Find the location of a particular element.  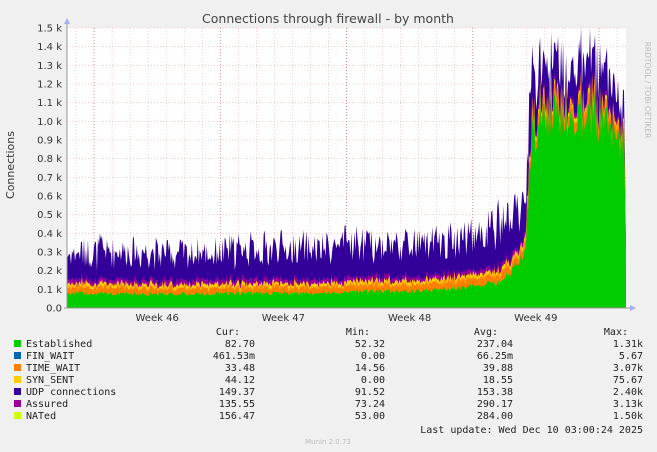

y-tick-label: 0.1 k is located at coordinates (49, 290).